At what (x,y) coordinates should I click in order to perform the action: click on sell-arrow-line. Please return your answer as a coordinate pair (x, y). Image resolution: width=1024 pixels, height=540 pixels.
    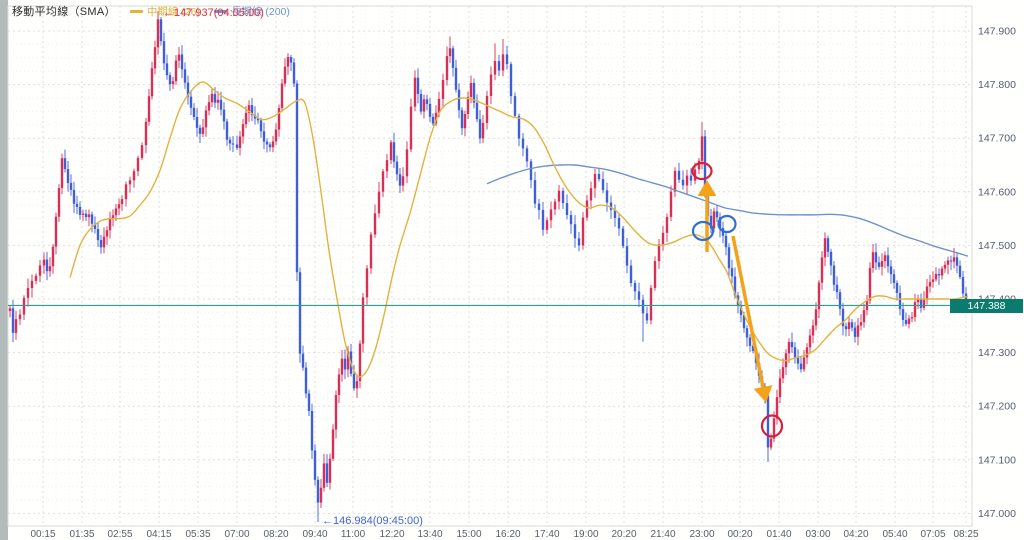
    Looking at the image, I should click on (748, 311).